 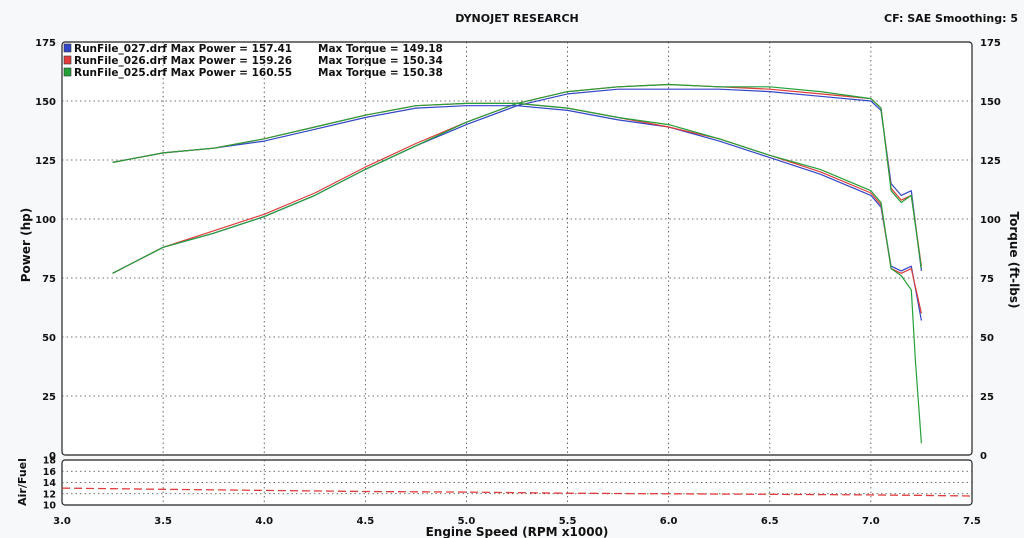 What do you see at coordinates (45, 161) in the screenshot?
I see `y-tick-label-left: 125` at bounding box center [45, 161].